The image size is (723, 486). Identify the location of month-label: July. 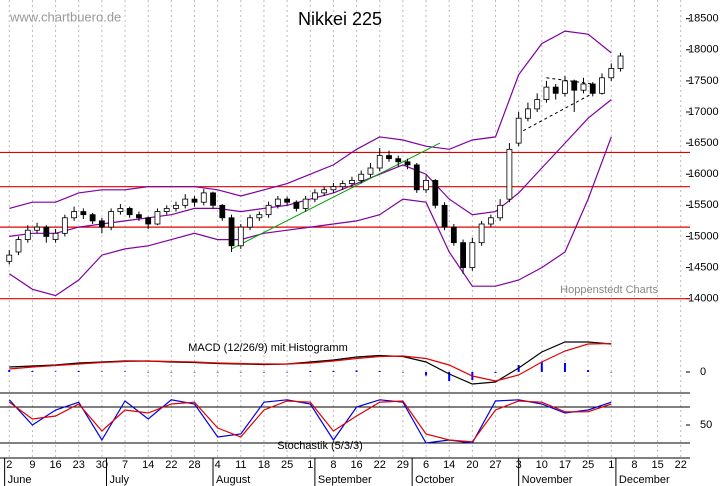
(120, 480).